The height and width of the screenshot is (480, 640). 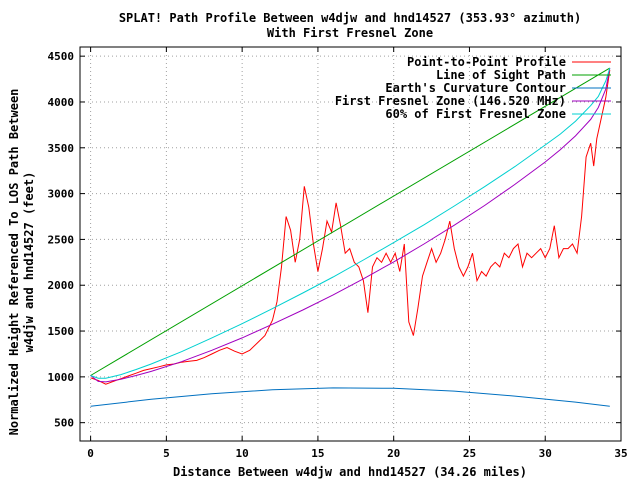 What do you see at coordinates (61, 194) in the screenshot?
I see `y-tick-label: 3000` at bounding box center [61, 194].